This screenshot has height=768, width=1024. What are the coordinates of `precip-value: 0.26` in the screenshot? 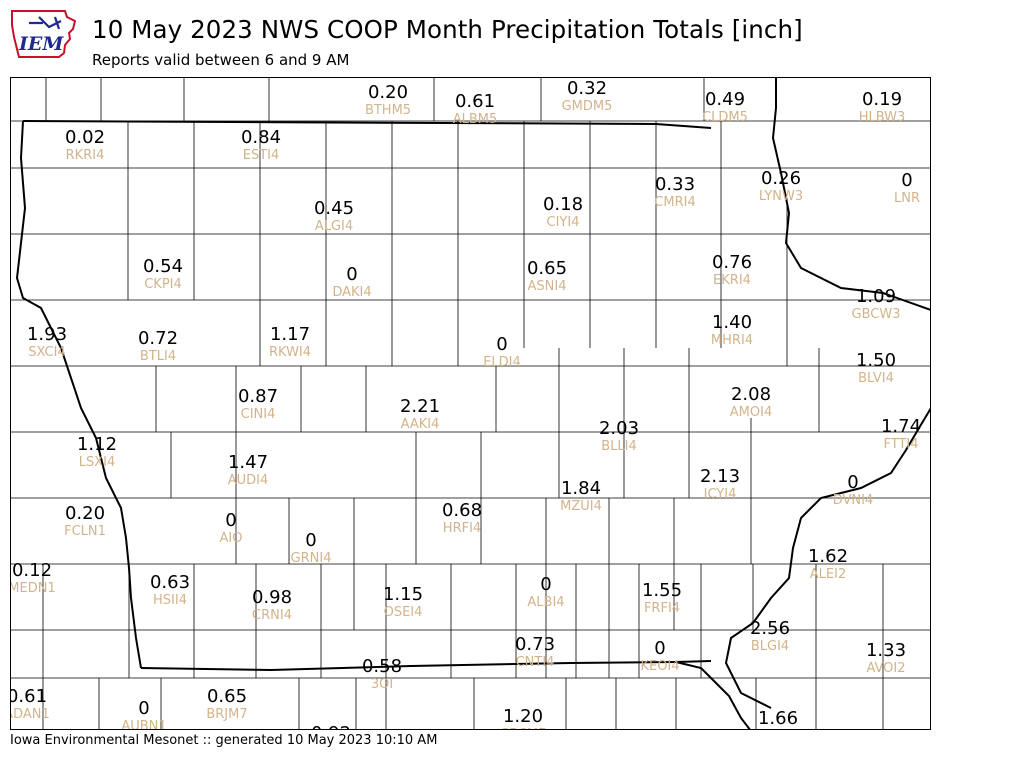 It's located at (781, 178).